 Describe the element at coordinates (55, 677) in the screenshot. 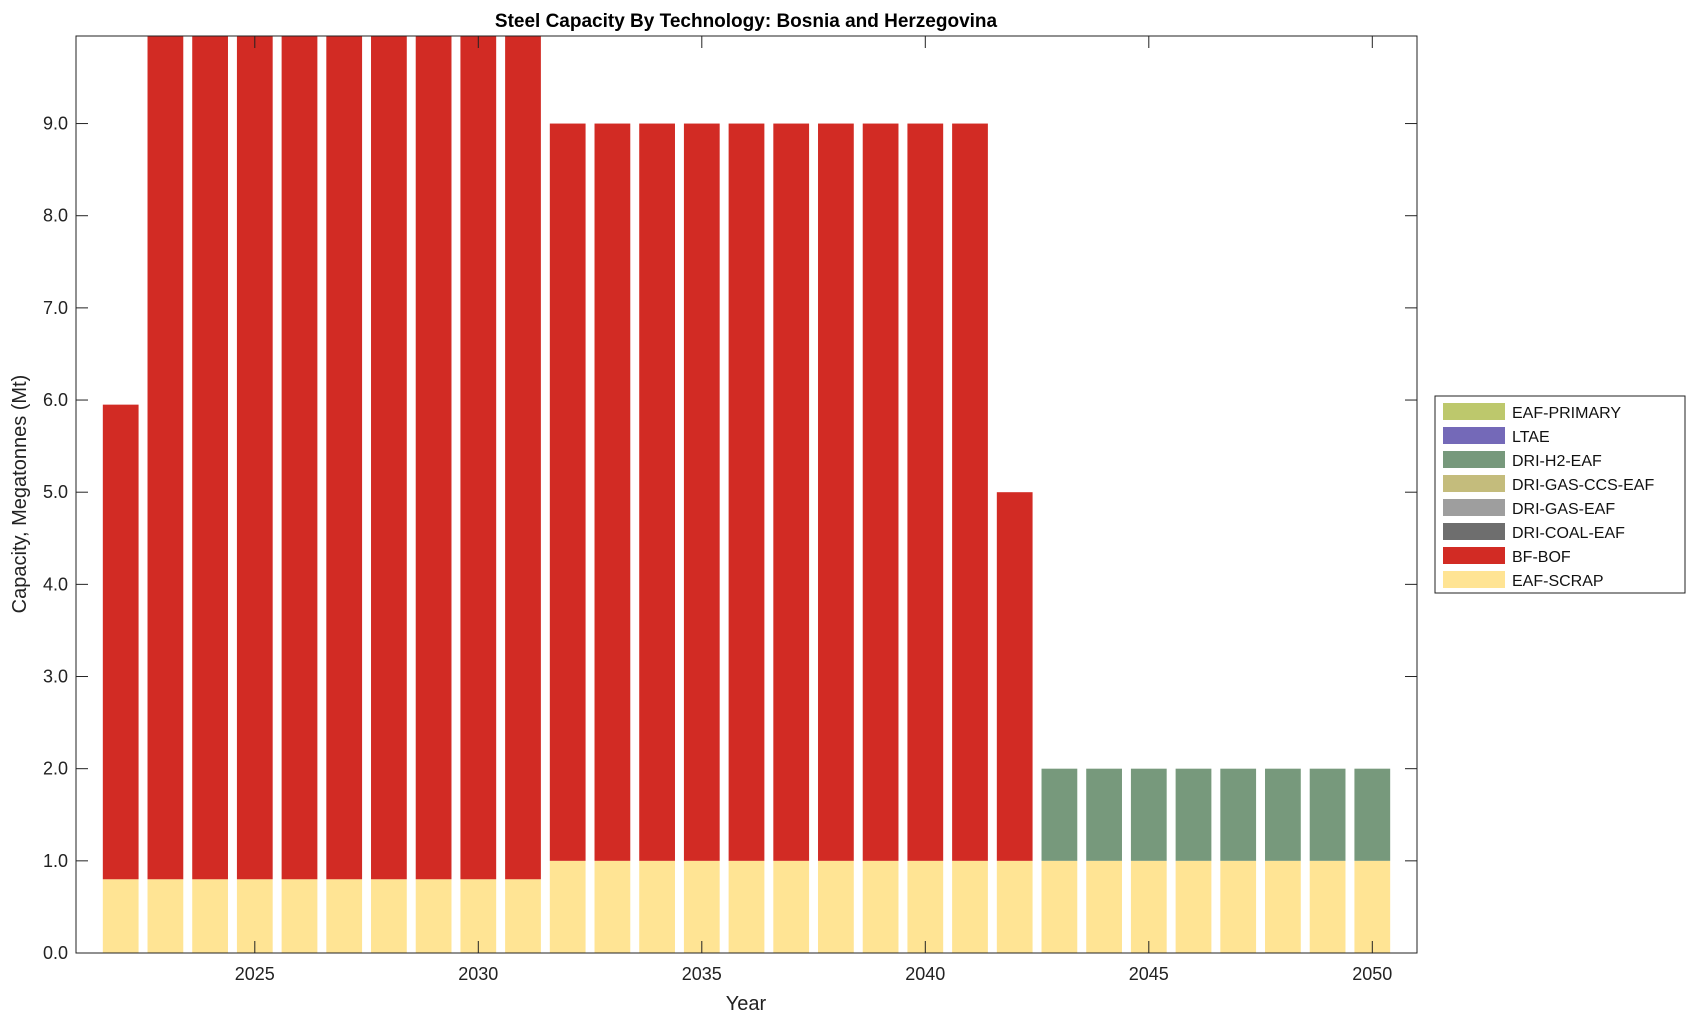

I see `y-tick-label: 3.0` at that location.